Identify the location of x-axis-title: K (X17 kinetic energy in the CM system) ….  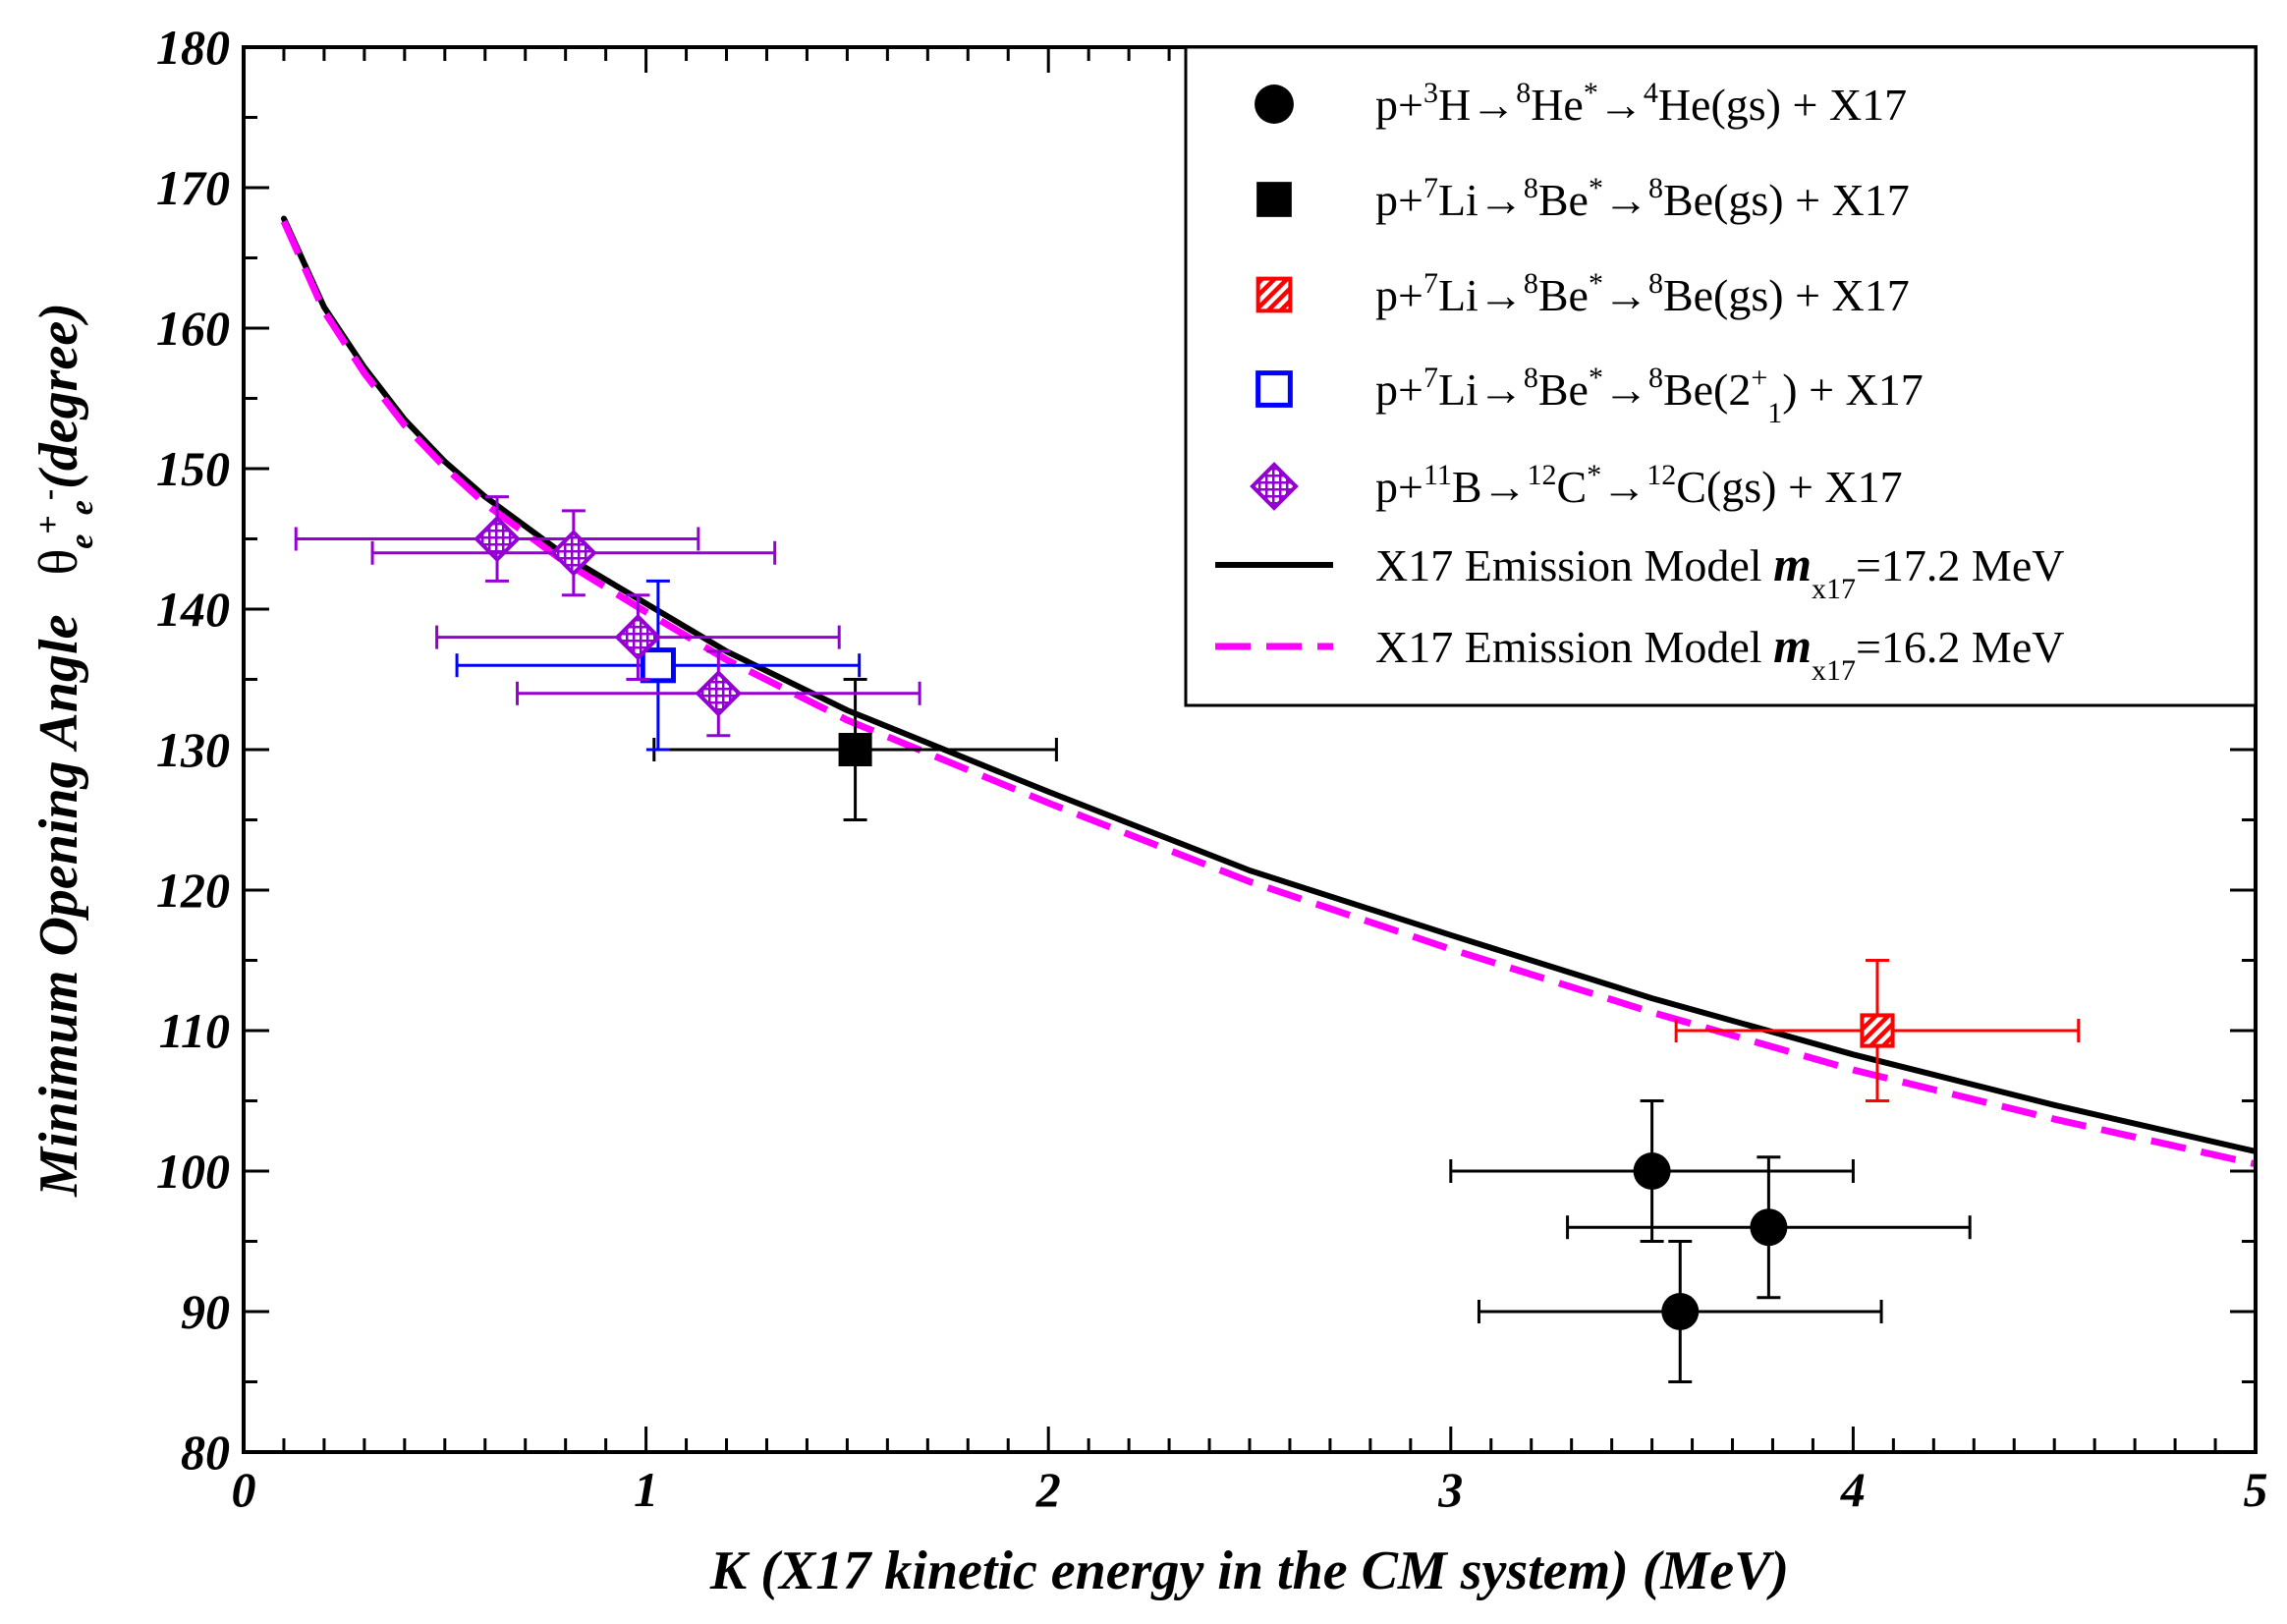
(1249, 1570).